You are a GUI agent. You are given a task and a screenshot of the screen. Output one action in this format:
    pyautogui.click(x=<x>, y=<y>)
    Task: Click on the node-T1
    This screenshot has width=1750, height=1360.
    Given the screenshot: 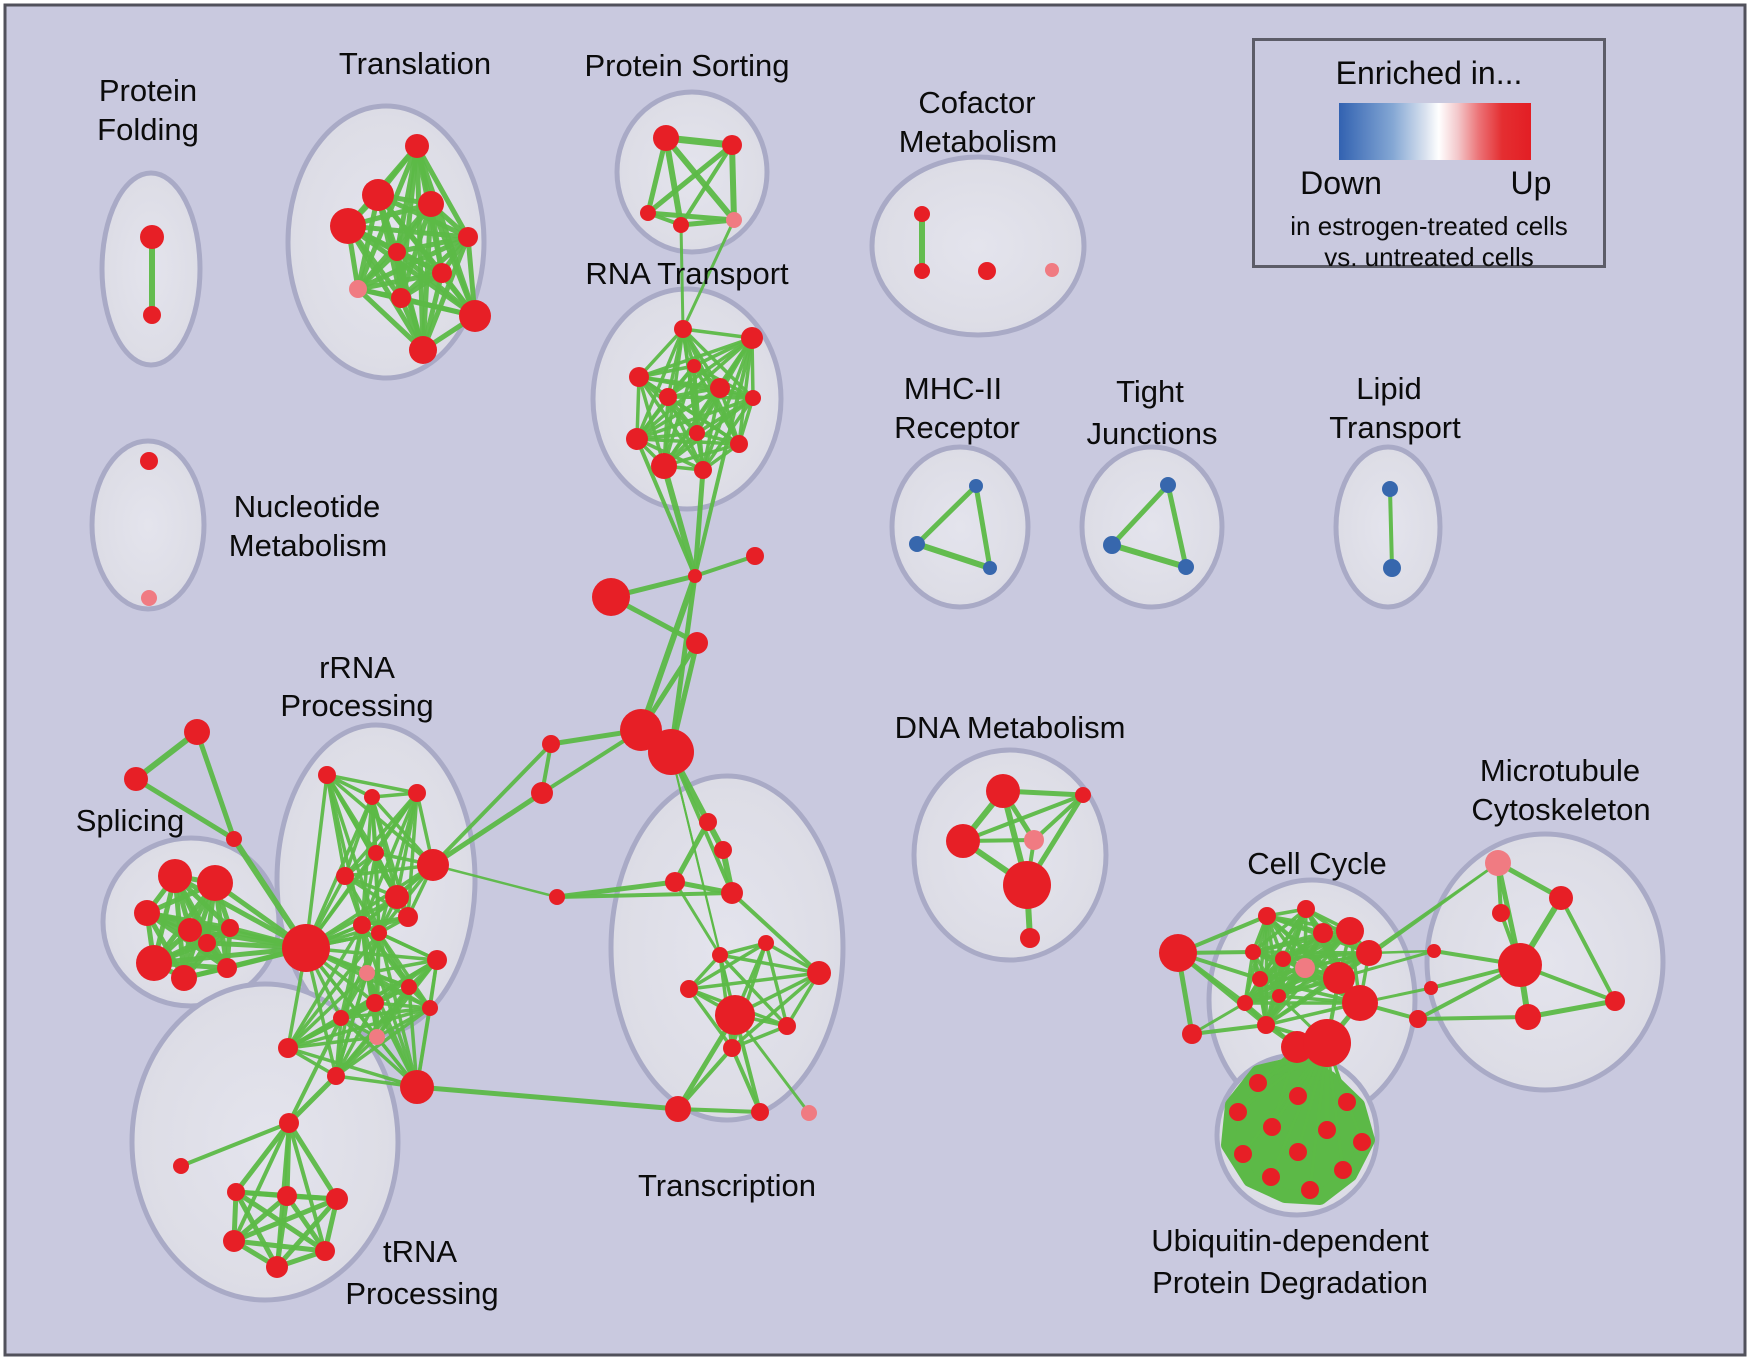 What is the action you would take?
    pyautogui.click(x=417, y=146)
    